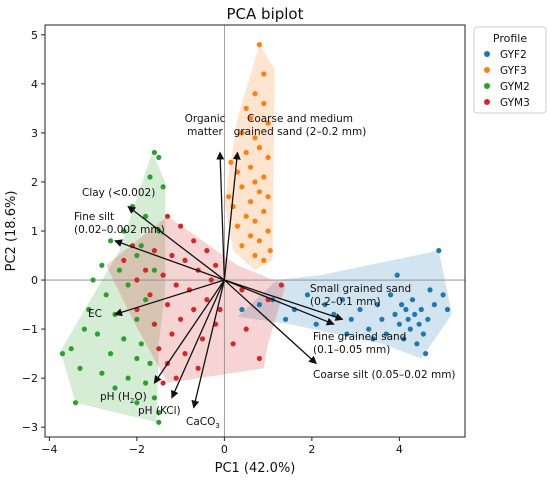  I want to click on loading-label-coarse-and-medium-grained-sand-2-0-2-mm: Coarse and medium grained sand (2–0.2 mm), so click(300, 125).